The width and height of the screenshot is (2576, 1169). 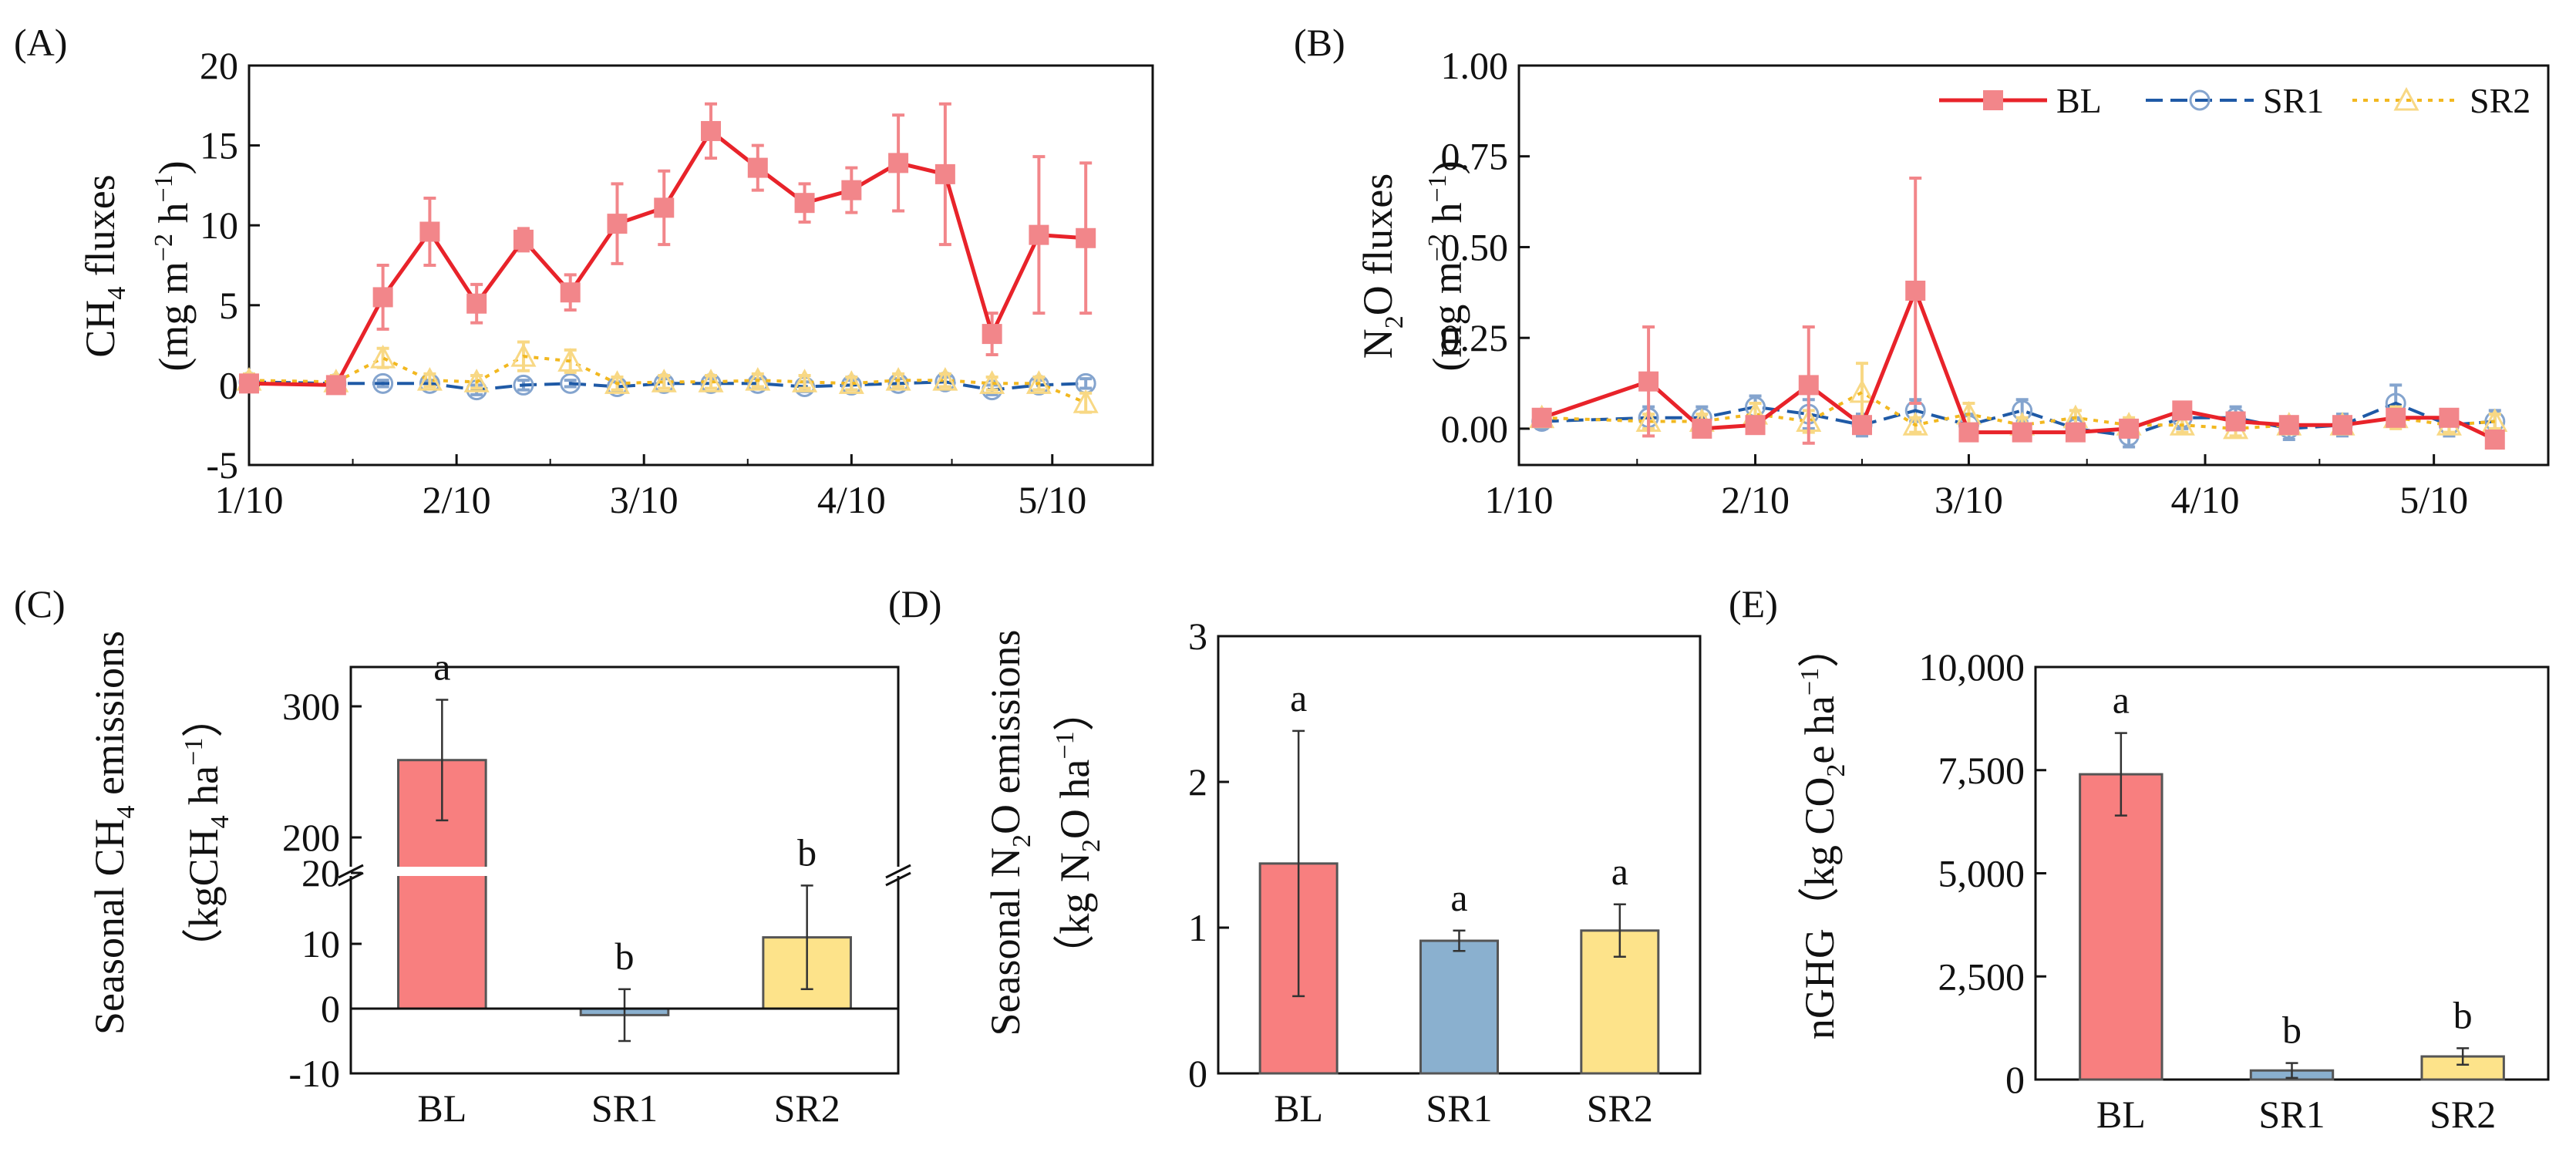 What do you see at coordinates (915, 603) in the screenshot?
I see `panel-d-label: (D)` at bounding box center [915, 603].